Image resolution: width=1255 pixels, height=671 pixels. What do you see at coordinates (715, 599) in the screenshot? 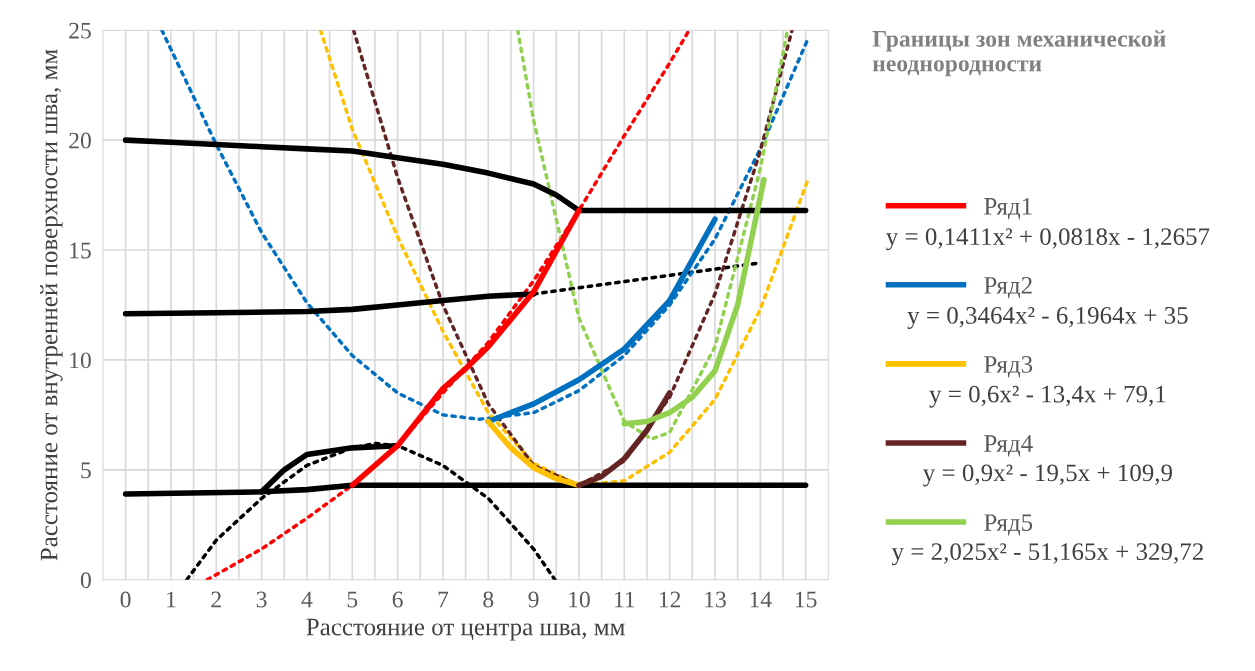
I see `x-tick-label: 13` at bounding box center [715, 599].